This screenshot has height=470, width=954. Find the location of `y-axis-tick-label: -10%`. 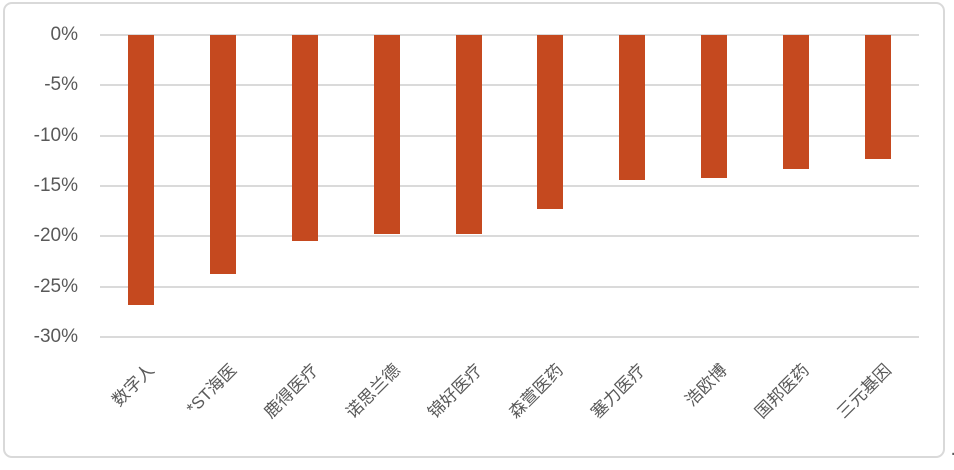

y-axis-tick-label: -10% is located at coordinates (55, 135).